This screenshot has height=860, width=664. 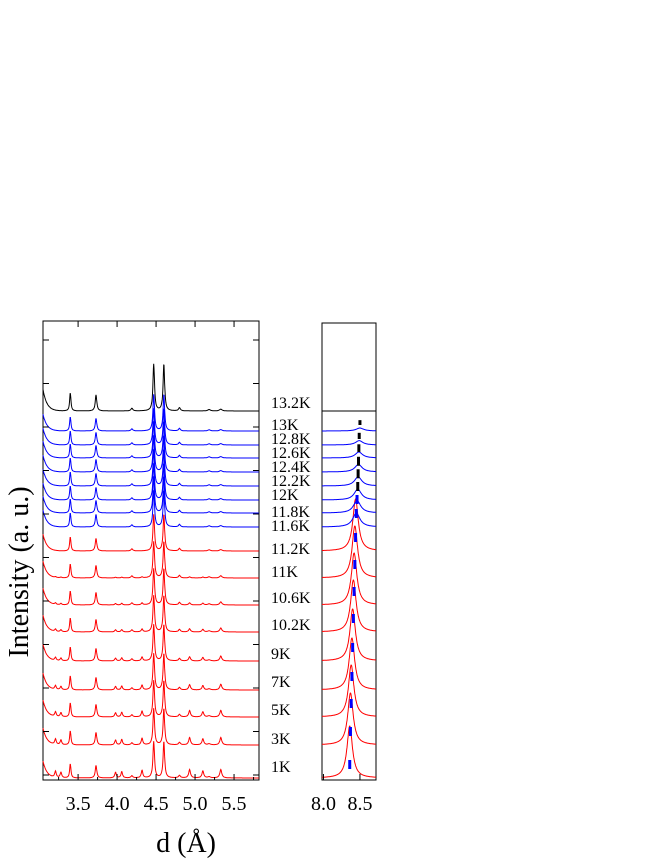 I want to click on temp-label-11K: 11K, so click(x=284, y=572).